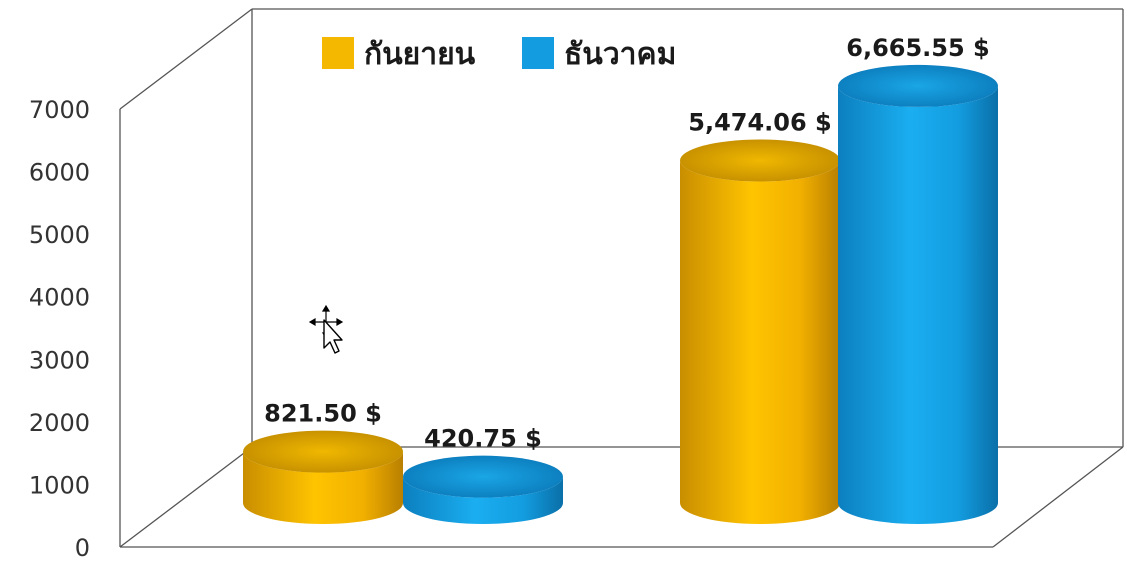 Image resolution: width=1127 pixels, height=567 pixels. Describe the element at coordinates (59, 485) in the screenshot. I see `y-tick-label: 1000` at that location.